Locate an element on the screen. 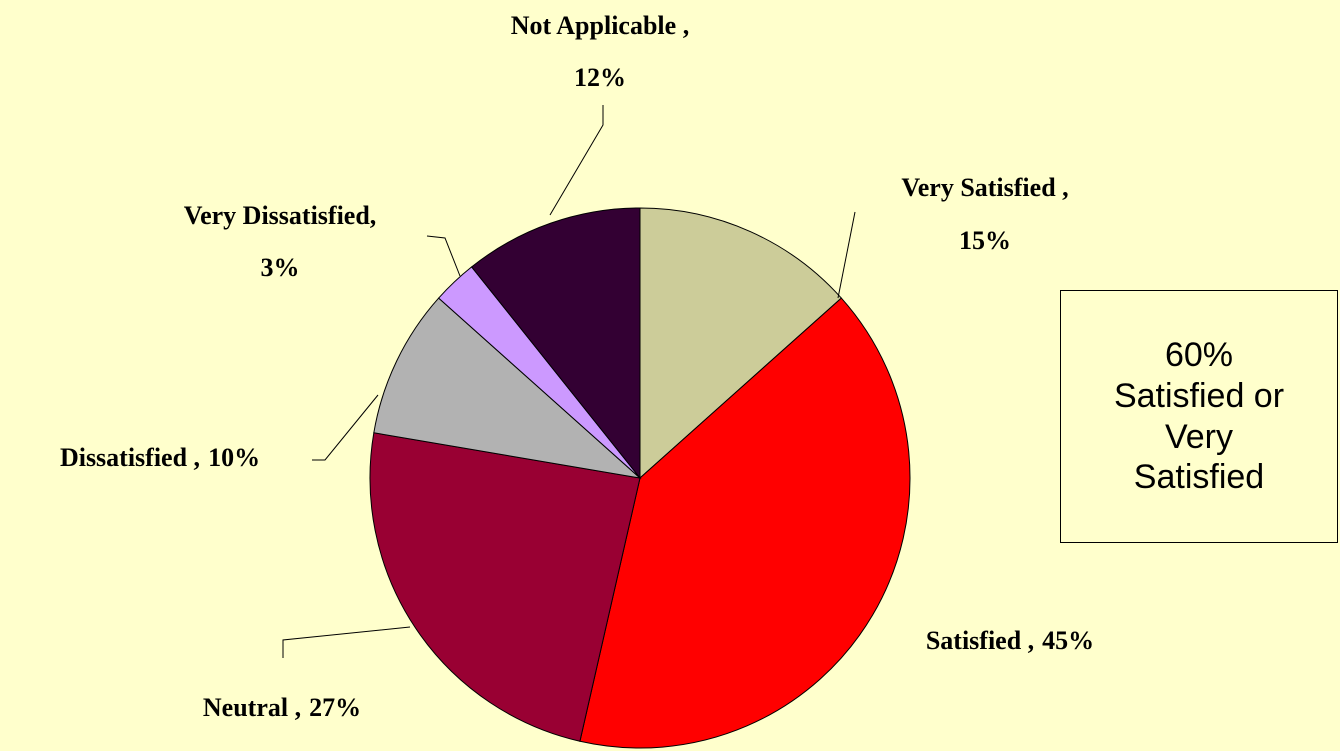 The height and width of the screenshot is (751, 1340). value-label: 12% is located at coordinates (600, 77).